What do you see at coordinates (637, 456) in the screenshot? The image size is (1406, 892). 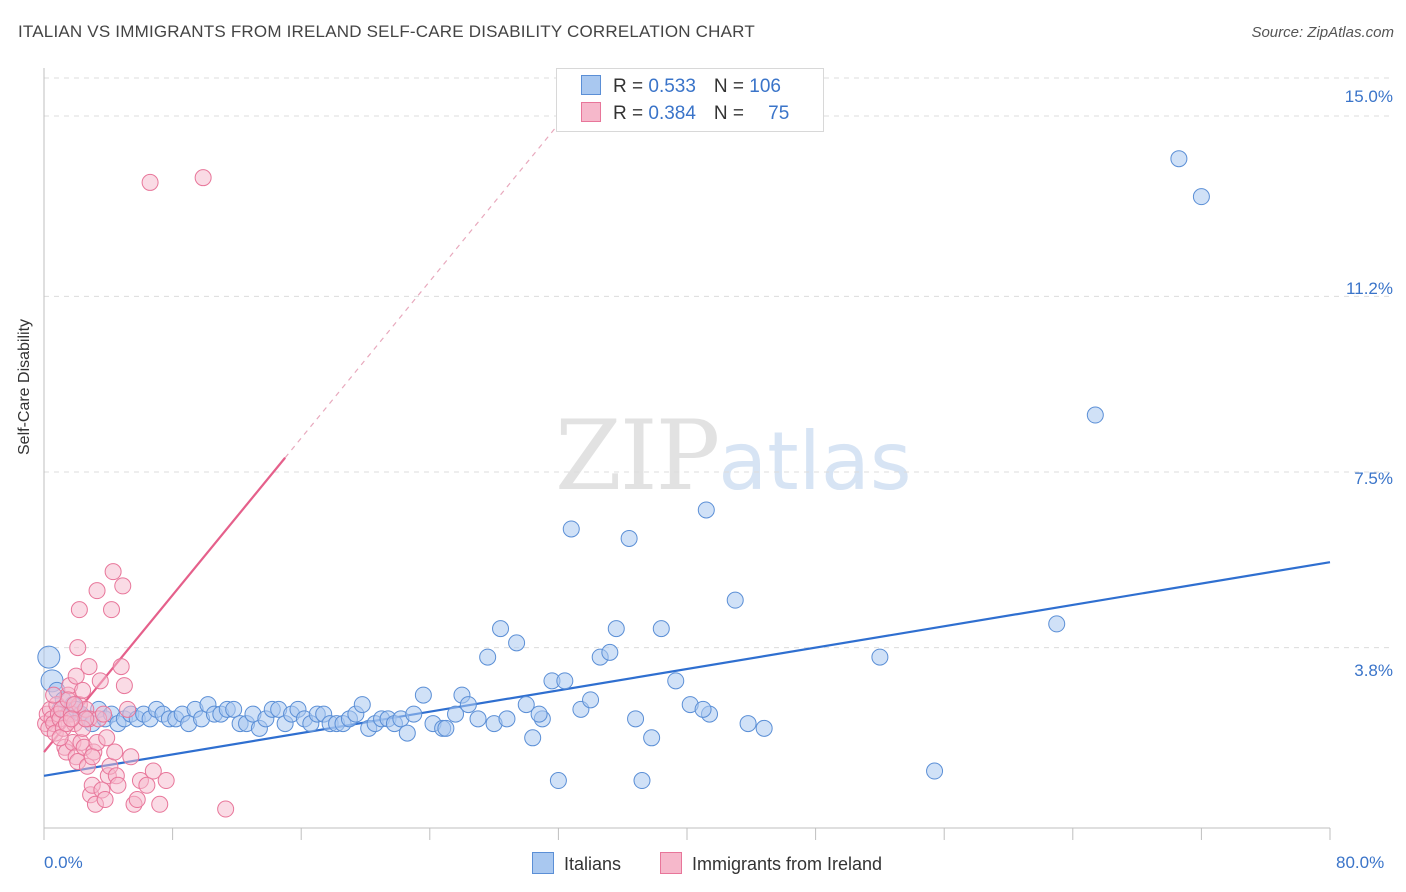 I see `watermark-zip: ZIP` at bounding box center [637, 456].